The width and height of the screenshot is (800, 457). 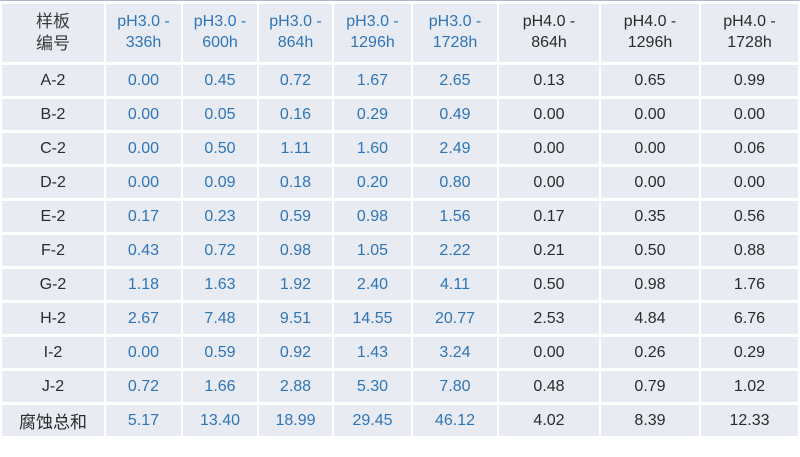 I want to click on value-cell: 4.84, so click(x=650, y=318).